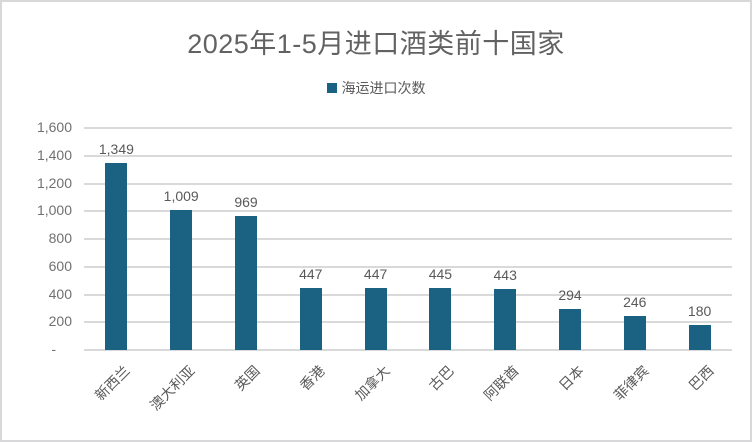 The image size is (752, 442). Describe the element at coordinates (312, 378) in the screenshot. I see `x-axis-category-label: 香港` at that location.